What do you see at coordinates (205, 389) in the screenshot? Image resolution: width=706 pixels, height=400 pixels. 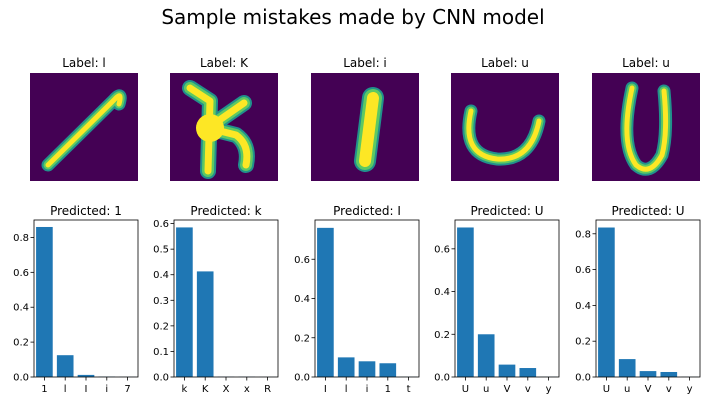 I see `x-tick-label: K` at bounding box center [205, 389].